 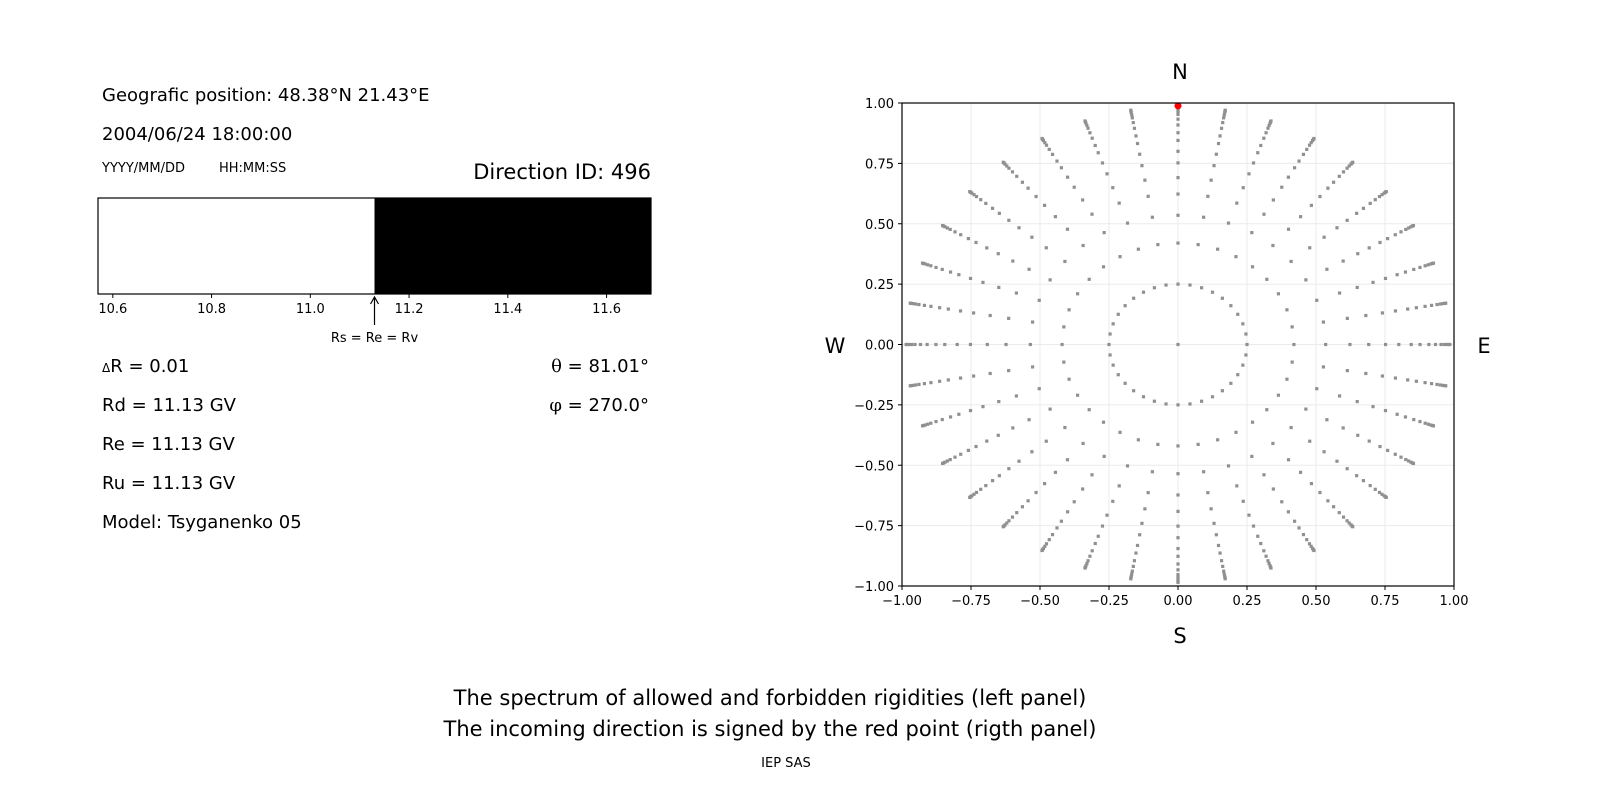 What do you see at coordinates (112, 309) in the screenshot?
I see `x-tick-label: 10.6` at bounding box center [112, 309].